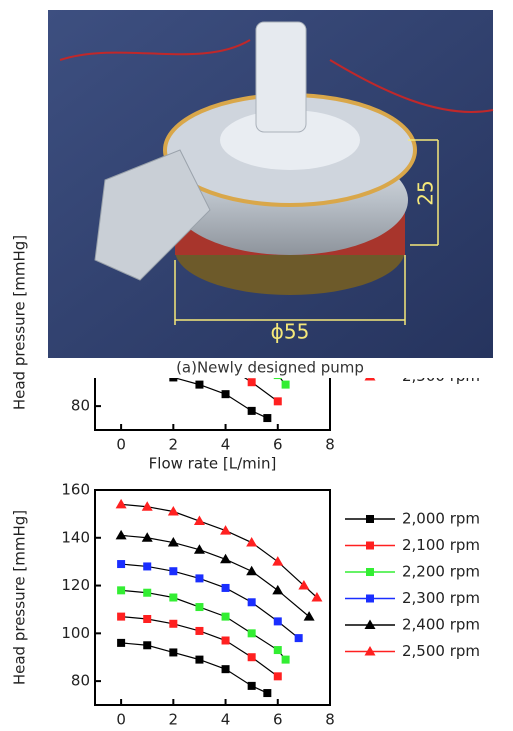  What do you see at coordinates (441, 651) in the screenshot?
I see `legend-label: 2,500 rpm` at bounding box center [441, 651].